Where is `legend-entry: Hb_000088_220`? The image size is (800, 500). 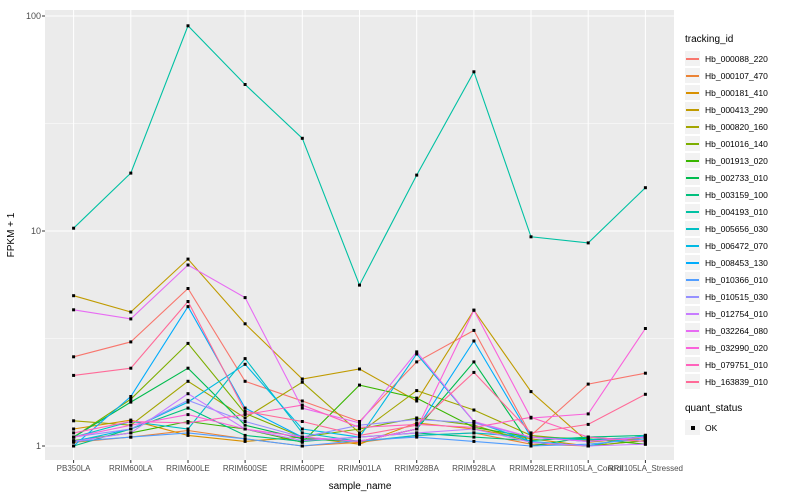 legend-entry: Hb_000088_220 is located at coordinates (742, 58).